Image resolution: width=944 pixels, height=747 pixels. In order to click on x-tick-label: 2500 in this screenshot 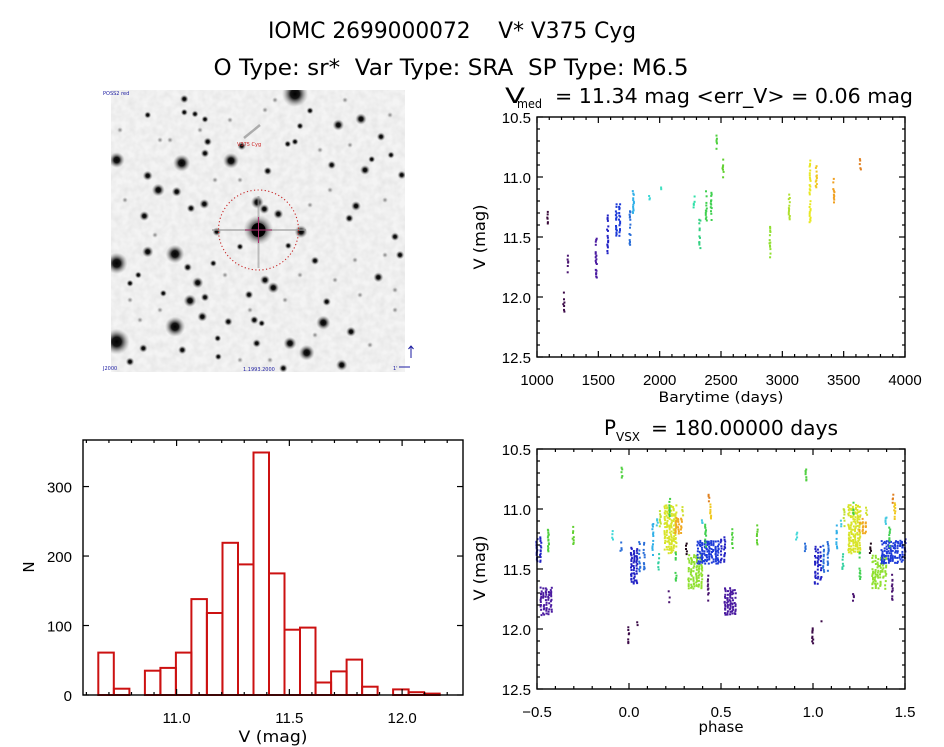, I will do `click(720, 380)`.